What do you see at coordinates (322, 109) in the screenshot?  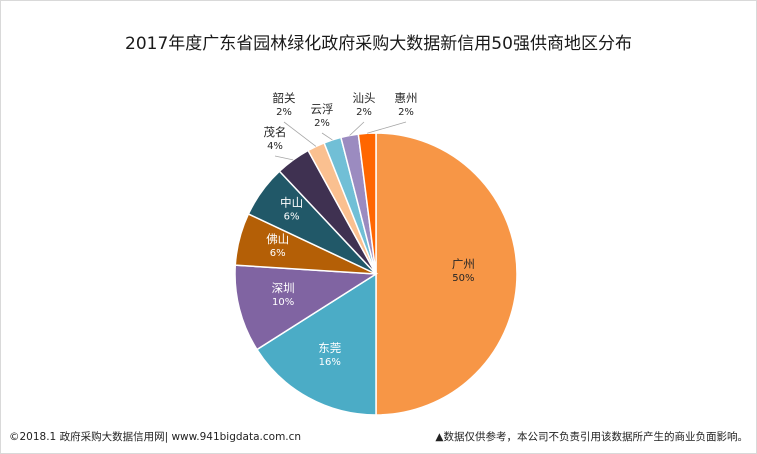 I see `slice-label: 云浮` at bounding box center [322, 109].